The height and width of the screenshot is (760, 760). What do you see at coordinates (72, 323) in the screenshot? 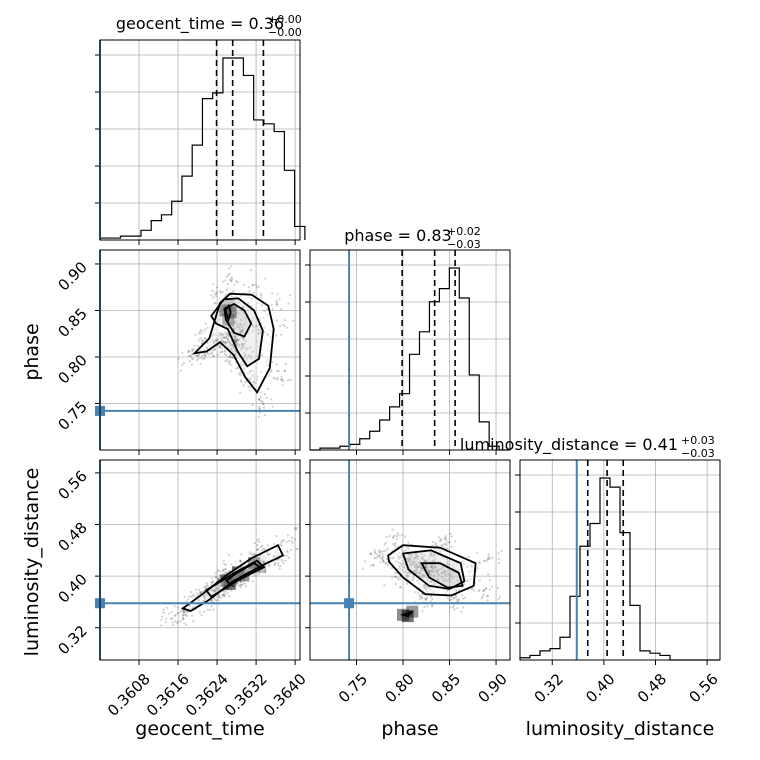
I see `y-tick-label: 0.85` at bounding box center [72, 323].